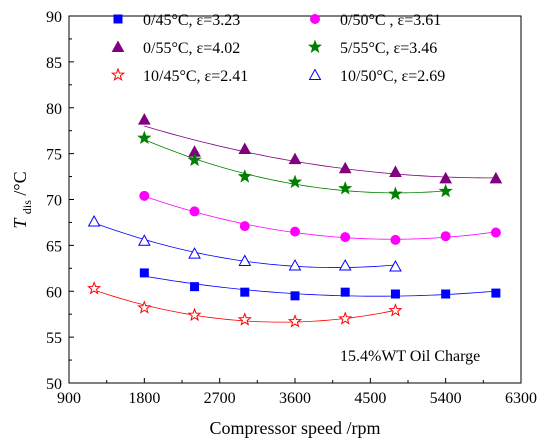  What do you see at coordinates (390, 20) in the screenshot?
I see `legend-label-series-2: 0/50°C , ε=3.61` at bounding box center [390, 20].